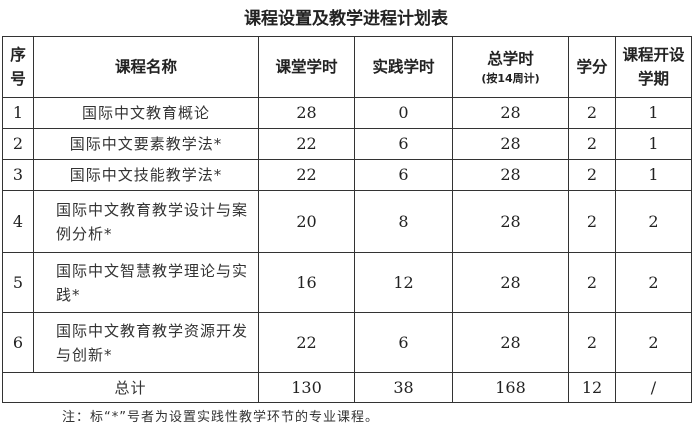 Image resolution: width=692 pixels, height=432 pixels. I want to click on page-title: 课程设置及教学进程计划表, so click(346, 19).